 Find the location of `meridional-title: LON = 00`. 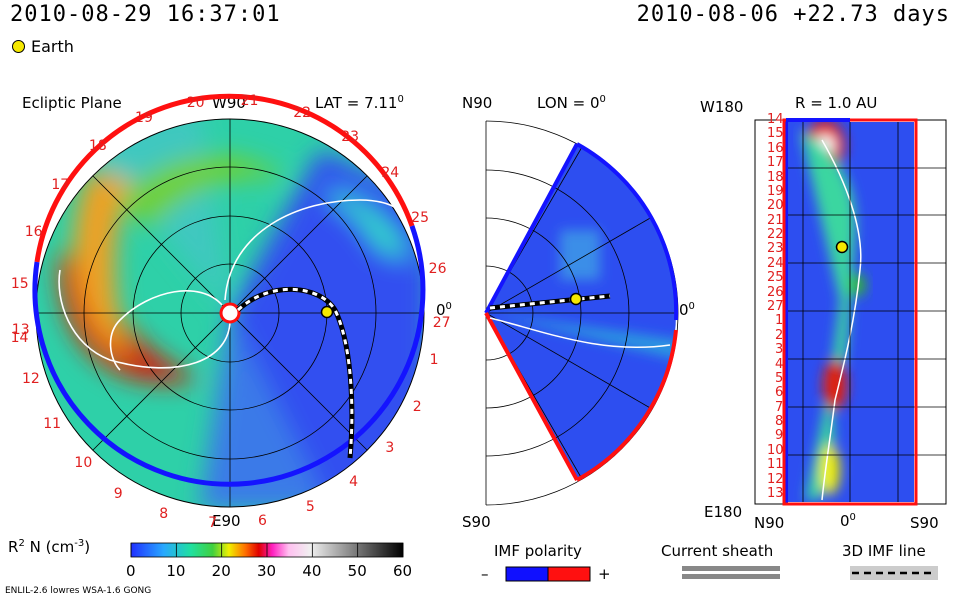

meridional-title: LON = 00 is located at coordinates (571, 103).